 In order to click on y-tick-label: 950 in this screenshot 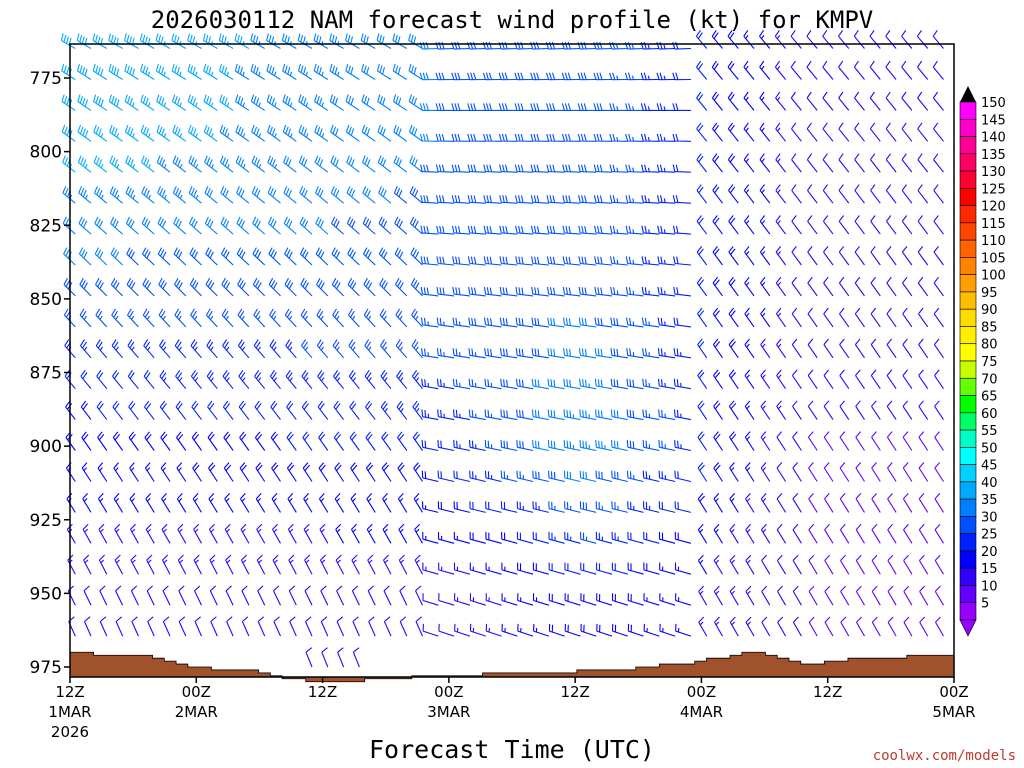, I will do `click(46, 594)`.